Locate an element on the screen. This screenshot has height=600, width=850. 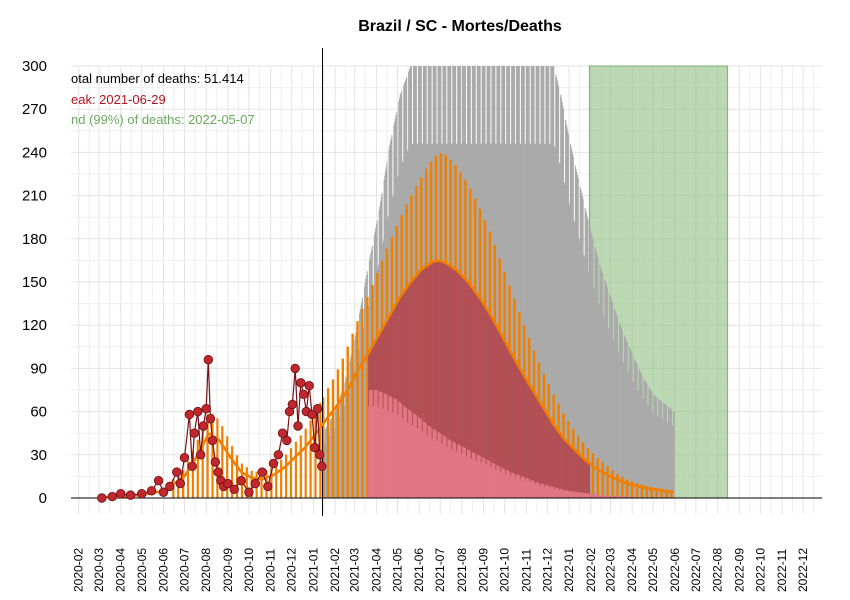
x-tick-label: 2022-12 is located at coordinates (803, 570).